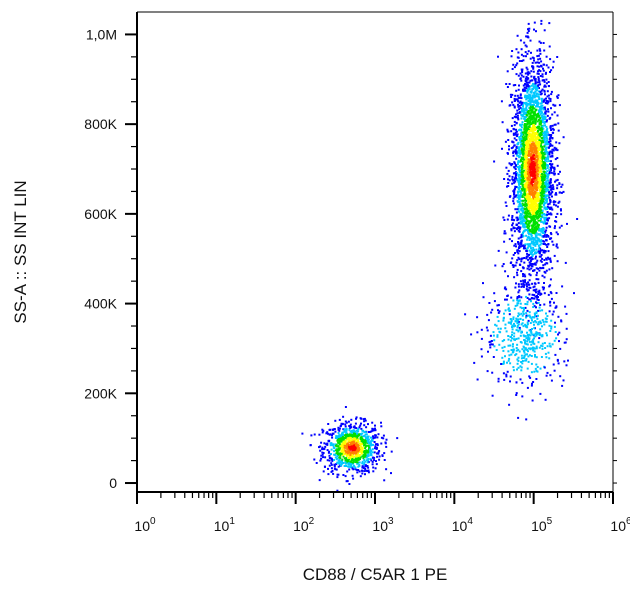 The image size is (630, 596). I want to click on y-tick-label: 1,0M, so click(101, 34).